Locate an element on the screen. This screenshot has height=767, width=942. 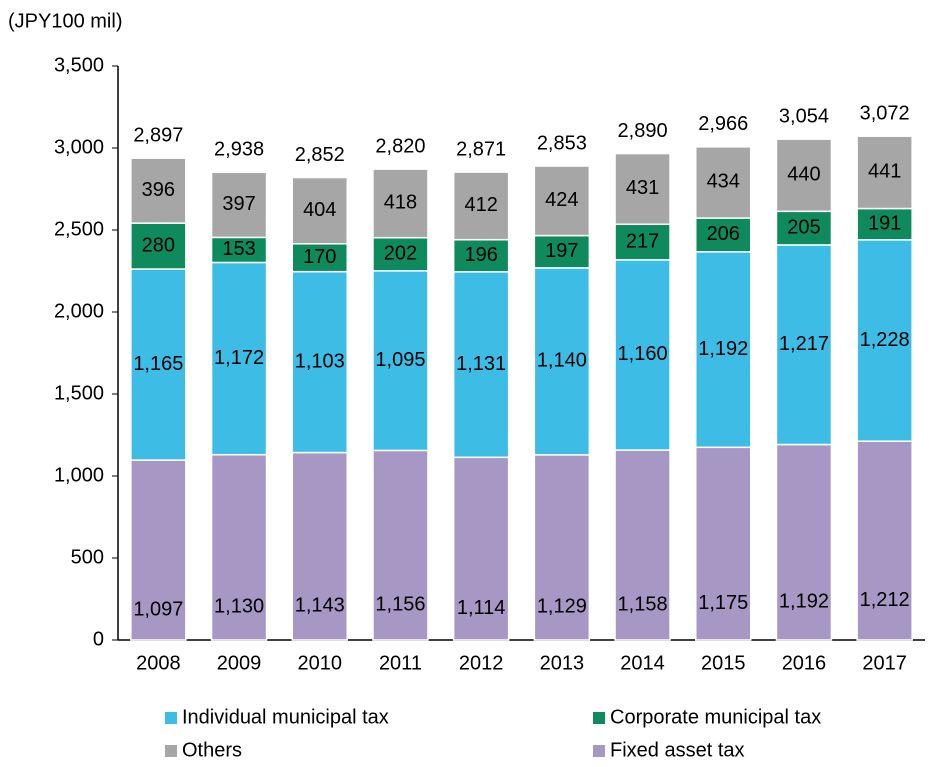
x-tick-label: 2015 is located at coordinates (723, 663).